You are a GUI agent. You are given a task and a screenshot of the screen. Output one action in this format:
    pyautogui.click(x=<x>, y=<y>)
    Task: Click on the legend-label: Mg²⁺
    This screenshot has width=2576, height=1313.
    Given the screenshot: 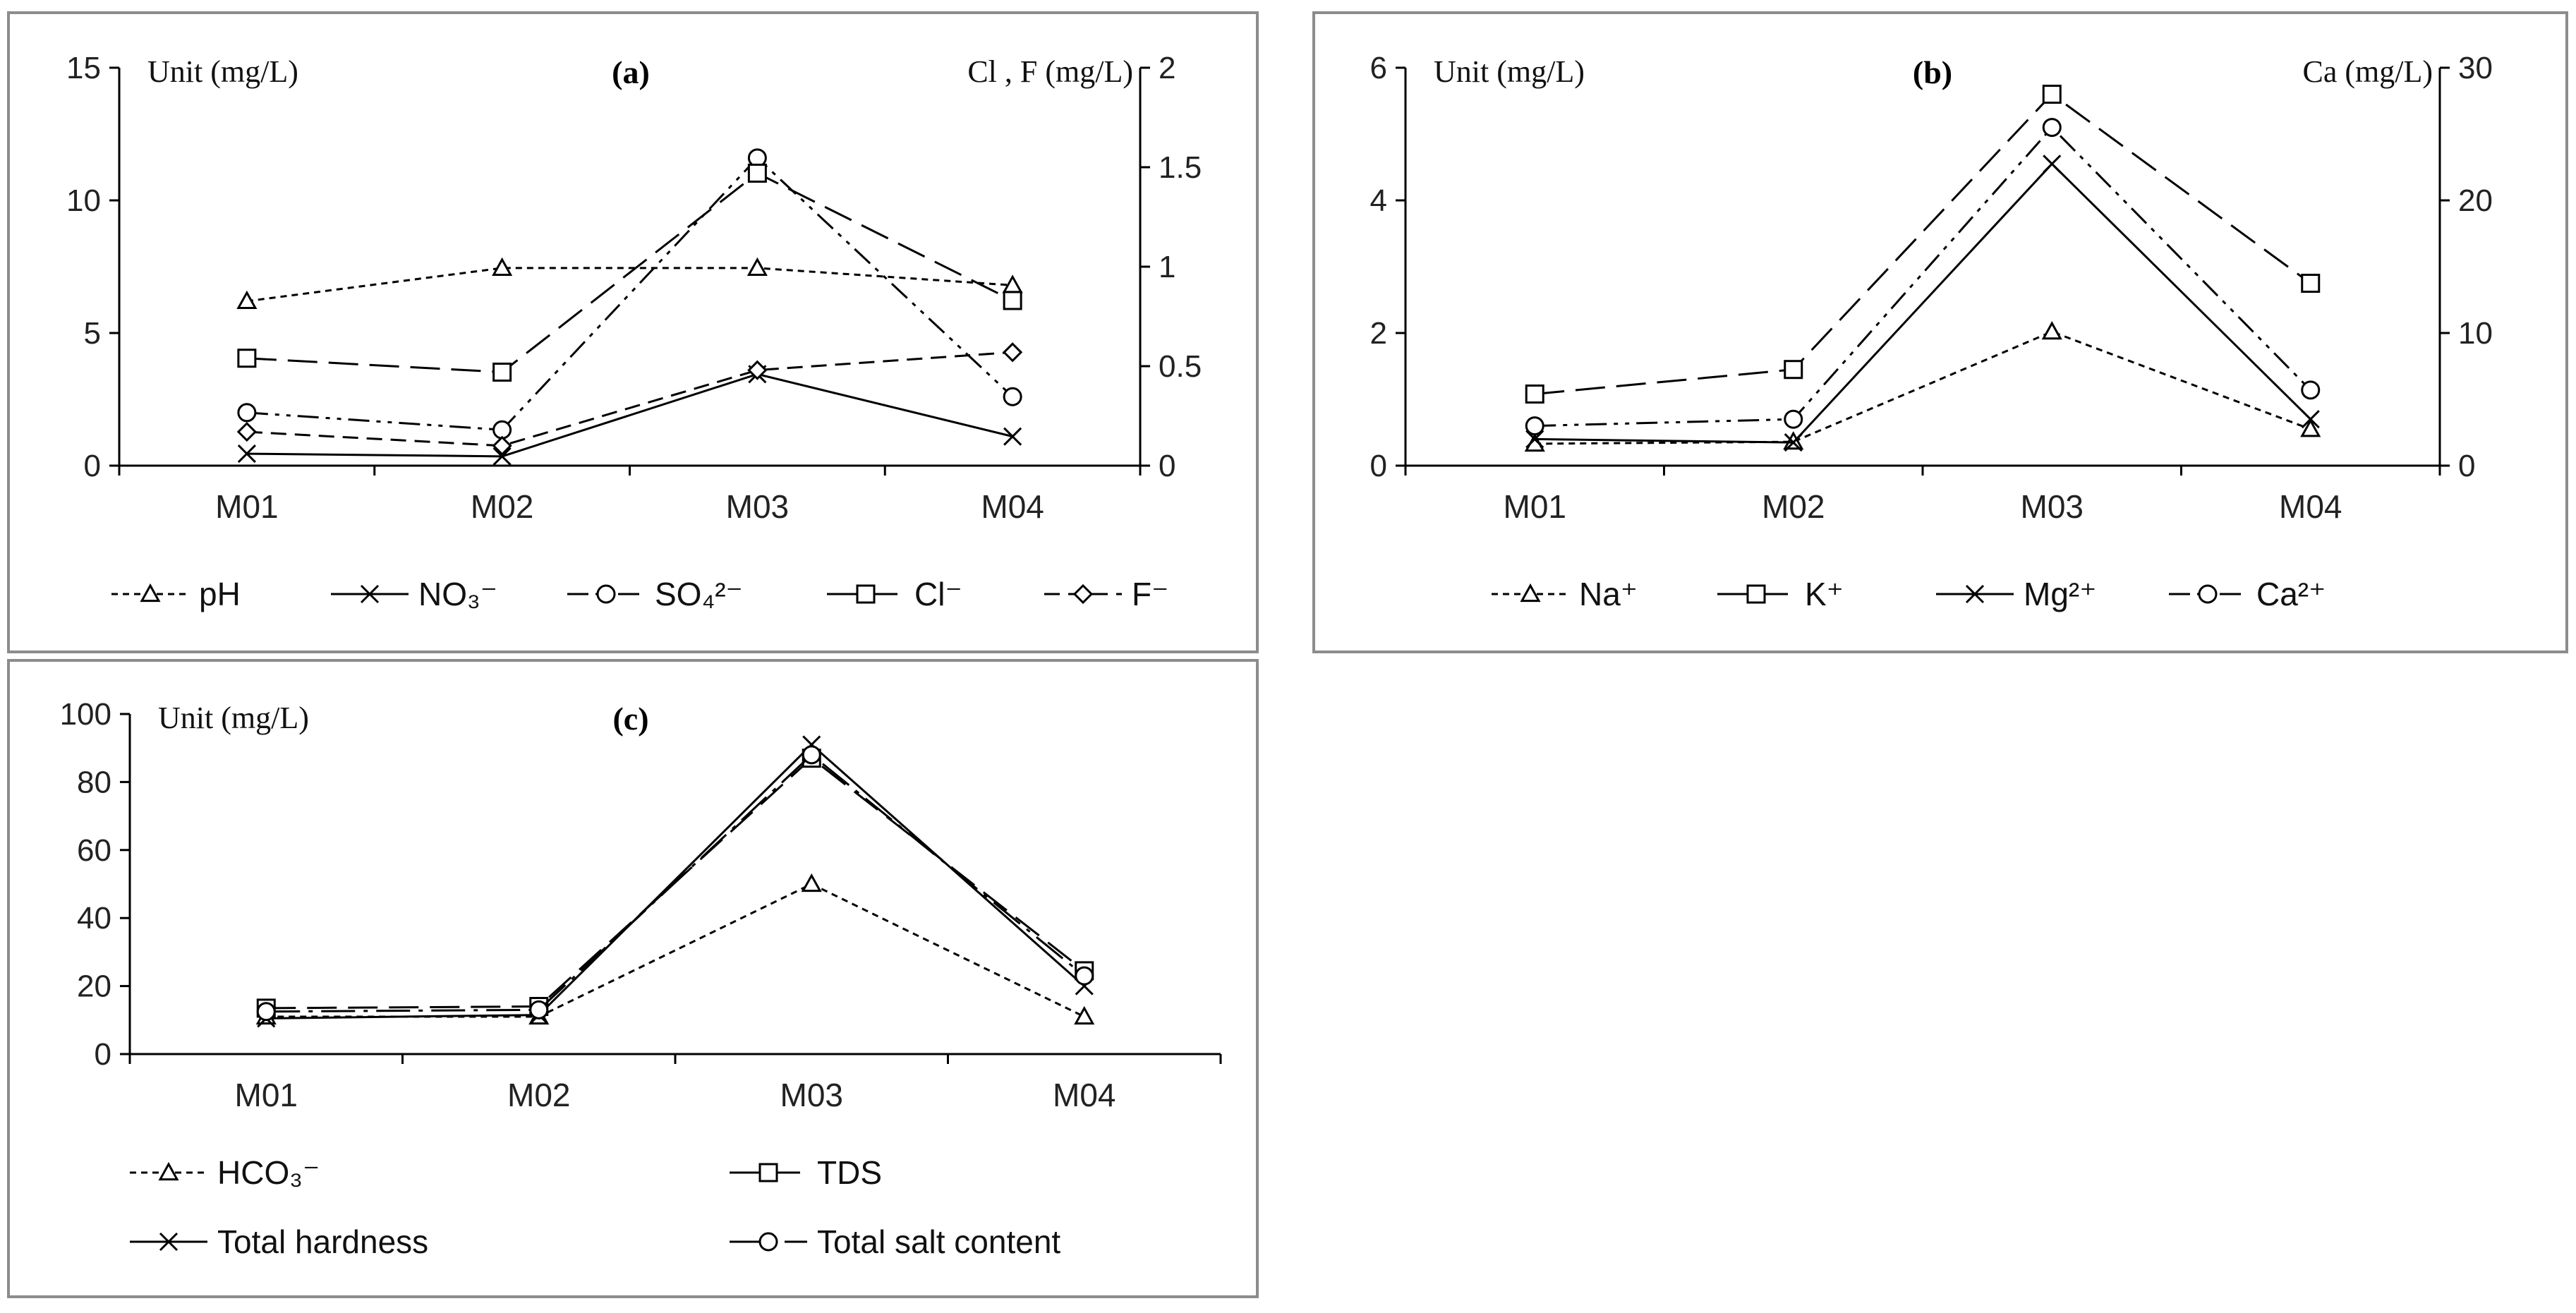 What is the action you would take?
    pyautogui.click(x=2060, y=594)
    